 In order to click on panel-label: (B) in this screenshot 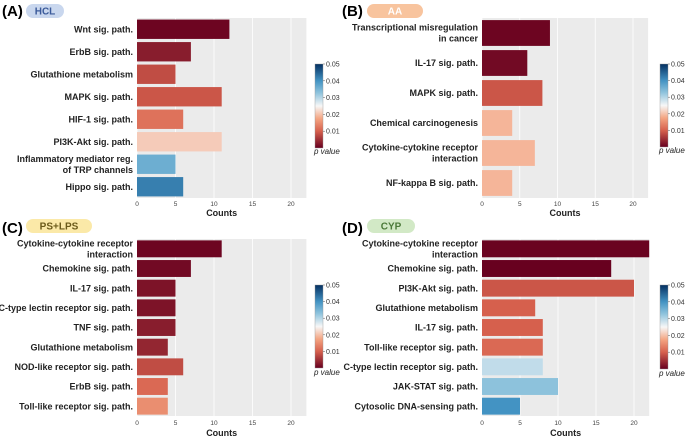, I will do `click(352, 11)`.